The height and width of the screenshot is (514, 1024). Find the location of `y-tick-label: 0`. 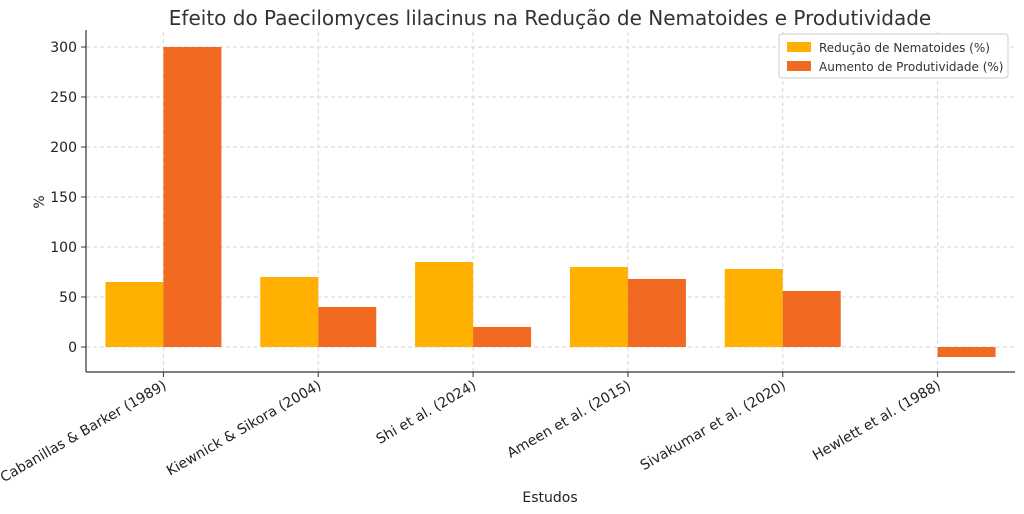

y-tick-label: 0 is located at coordinates (72, 348).